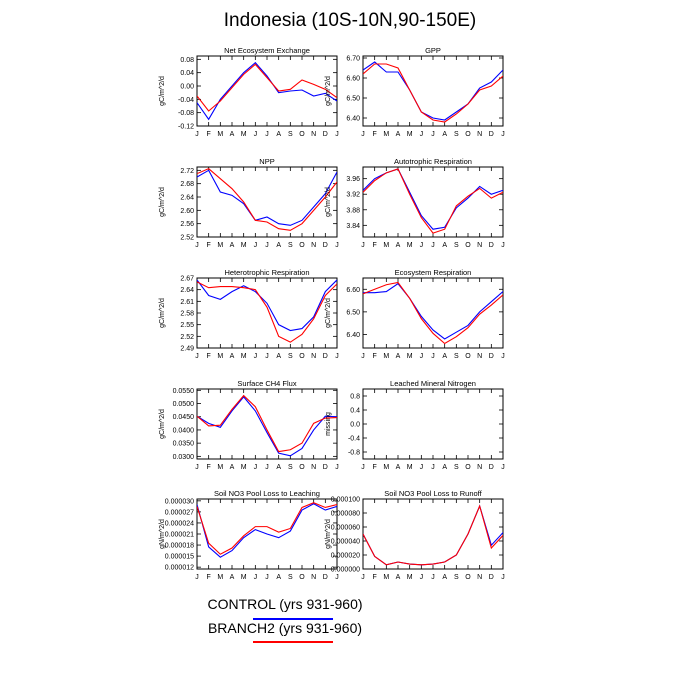  Describe the element at coordinates (187, 279) in the screenshot. I see `y-tick-label: 2.67` at that location.